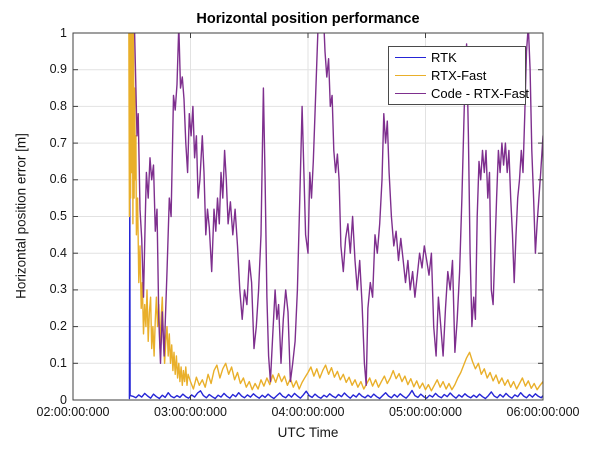 The height and width of the screenshot is (450, 600). Describe the element at coordinates (58, 69) in the screenshot. I see `y-tick-label: 0.9` at that location.